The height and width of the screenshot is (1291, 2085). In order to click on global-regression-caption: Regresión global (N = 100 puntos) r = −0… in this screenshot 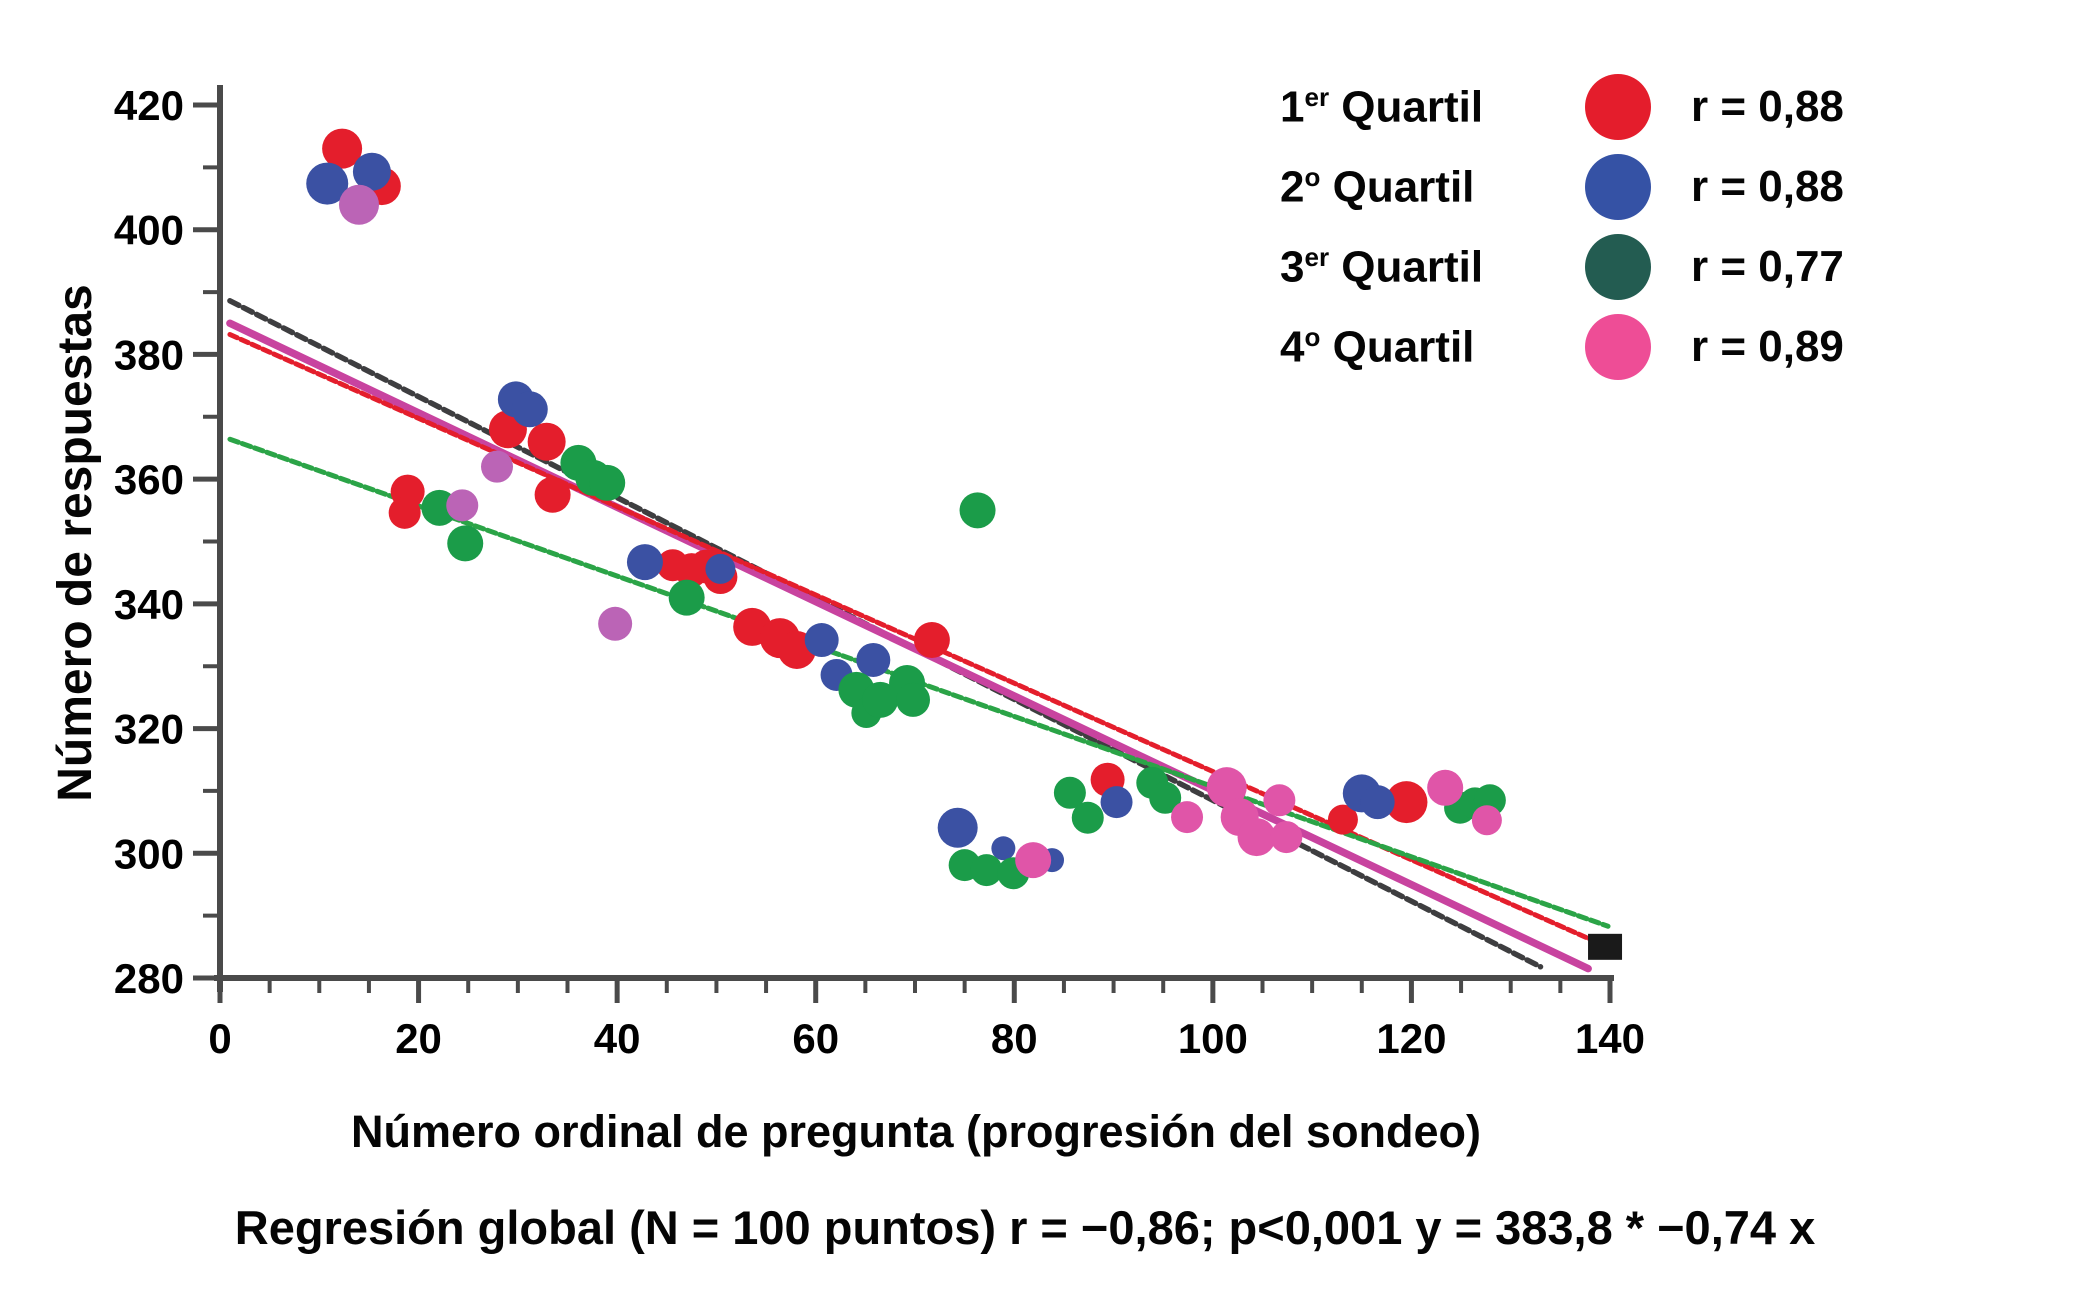, I will do `click(1025, 1227)`.